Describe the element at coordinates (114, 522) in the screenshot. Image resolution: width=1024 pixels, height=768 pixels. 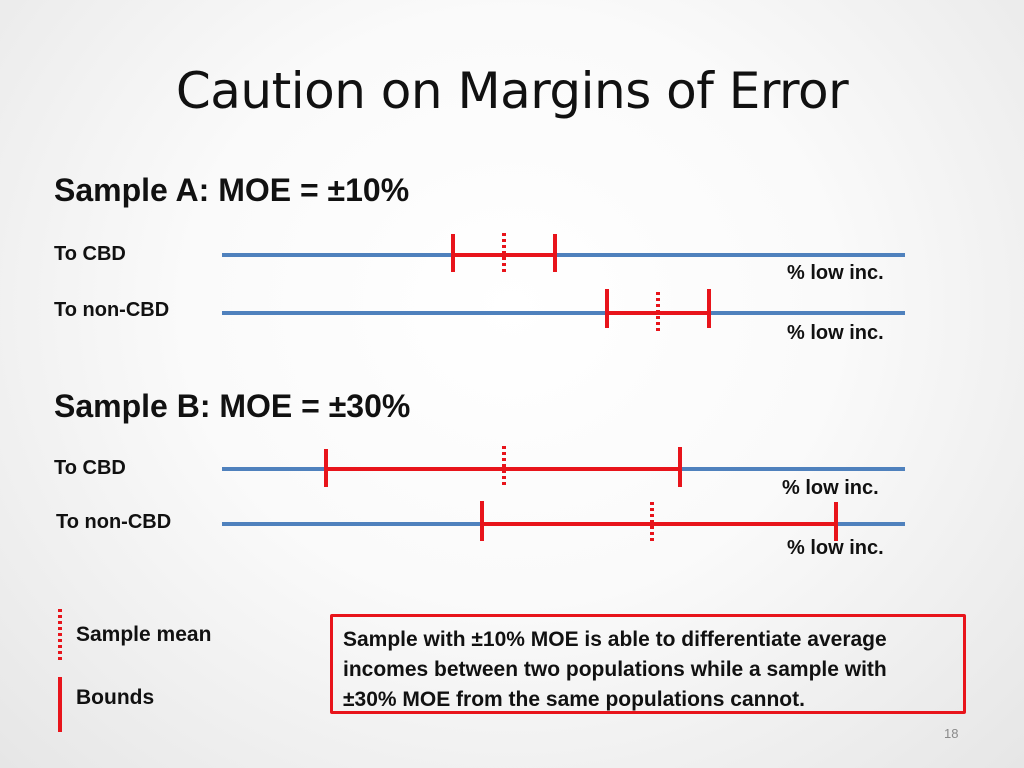
I see `sample-b-noncbd-label: To non-CBD` at that location.